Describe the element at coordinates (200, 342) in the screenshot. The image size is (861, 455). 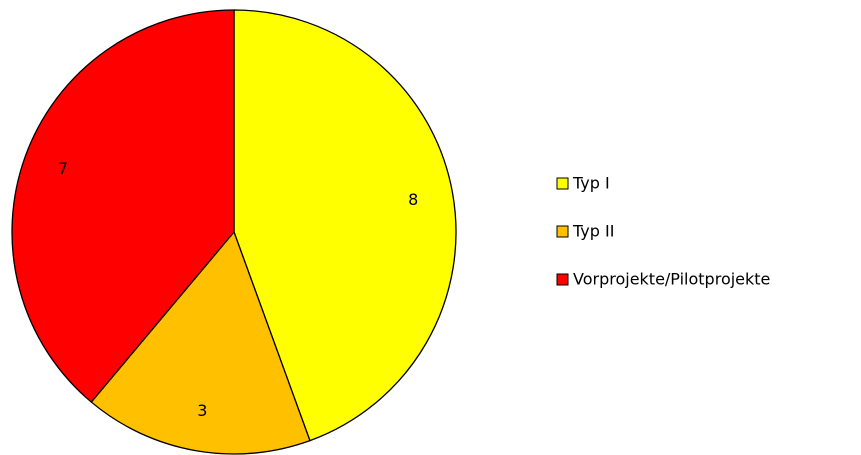
I see `pie-slice` at that location.